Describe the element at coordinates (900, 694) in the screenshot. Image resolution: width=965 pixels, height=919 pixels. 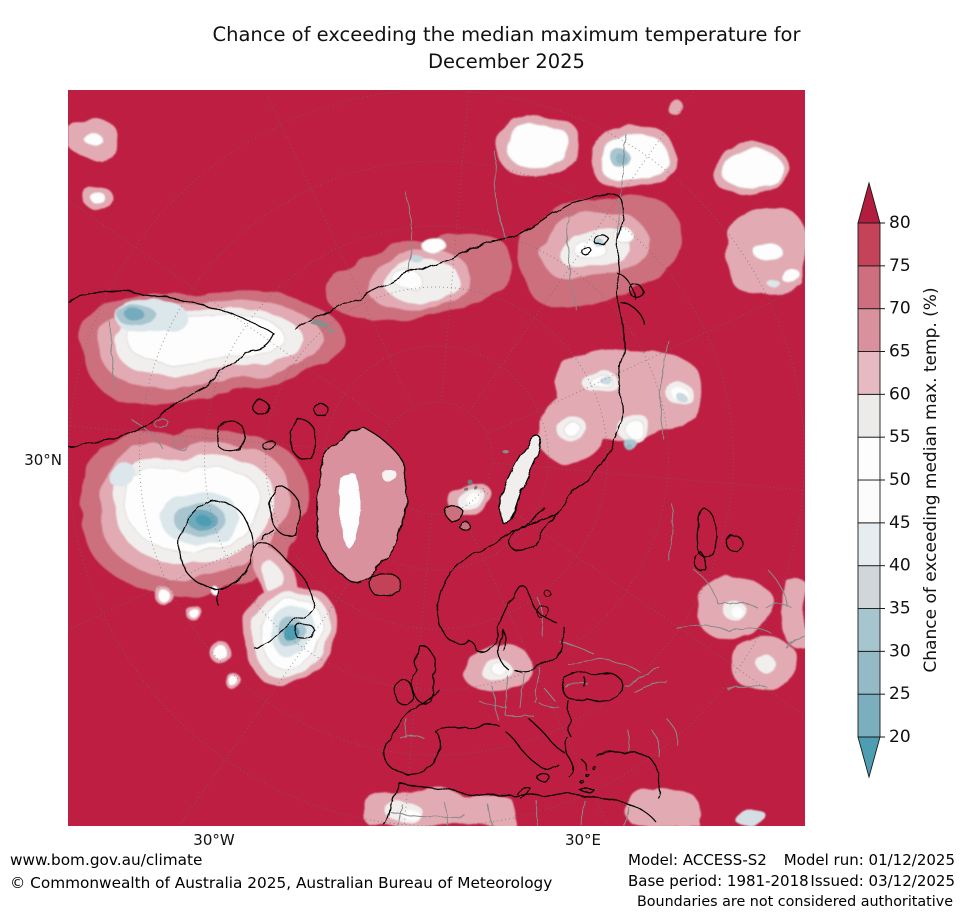
I see `svg-text: 25` at that location.